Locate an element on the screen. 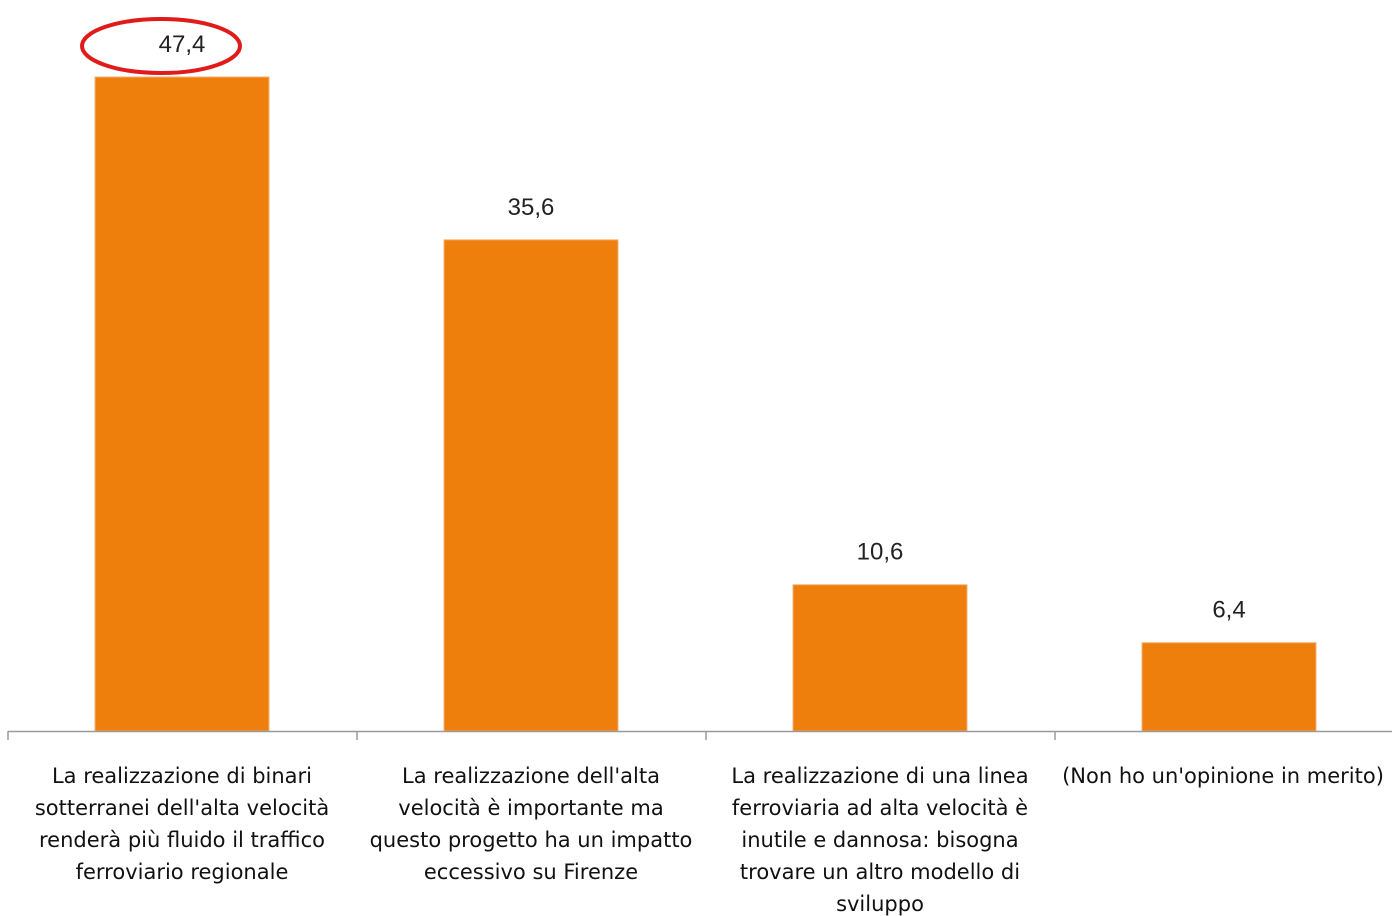 This screenshot has height=916, width=1392. category-label: inutile e dannosa: bisogna is located at coordinates (879, 840).